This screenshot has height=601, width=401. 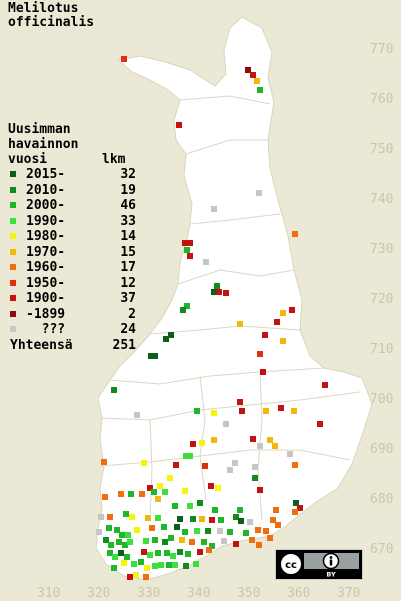 What do you see at coordinates (248, 593) in the screenshot?
I see `easting-label: 350` at bounding box center [248, 593].